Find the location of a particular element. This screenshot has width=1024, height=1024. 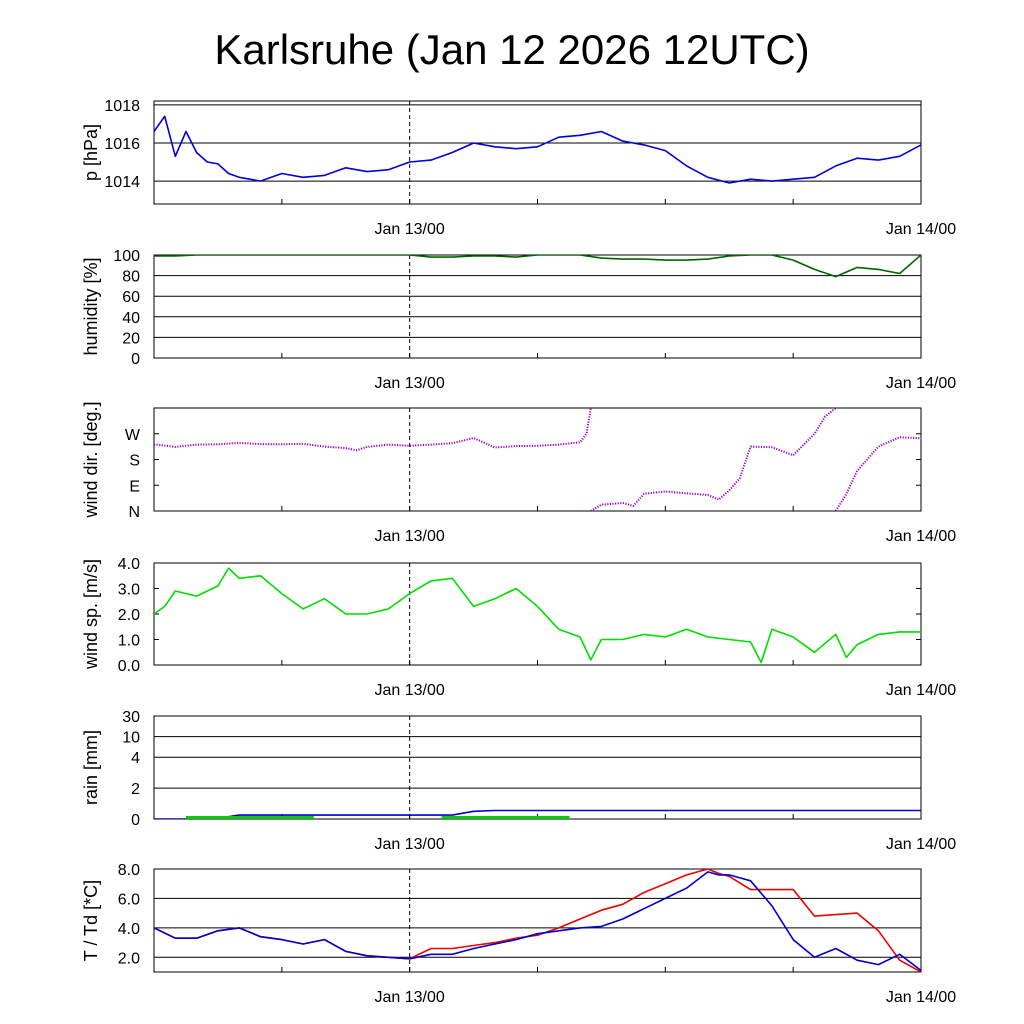

y-tick-label: 6.0 is located at coordinates (129, 899).